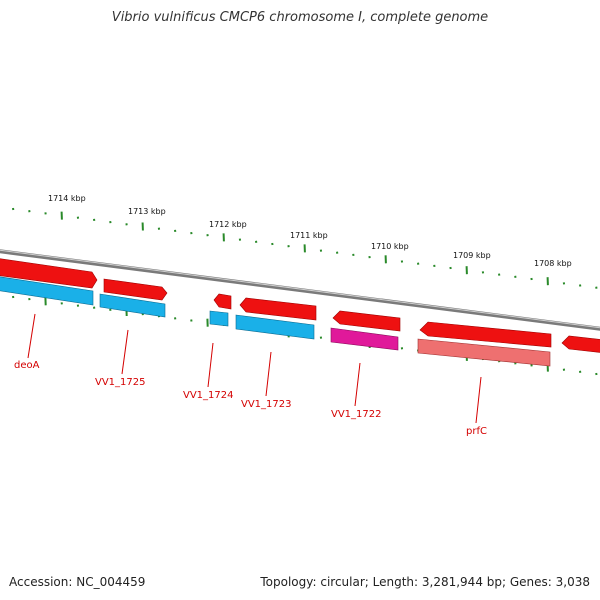 The width and height of the screenshot is (600, 600). I want to click on gene-label-deoA: deoA, so click(27, 365).